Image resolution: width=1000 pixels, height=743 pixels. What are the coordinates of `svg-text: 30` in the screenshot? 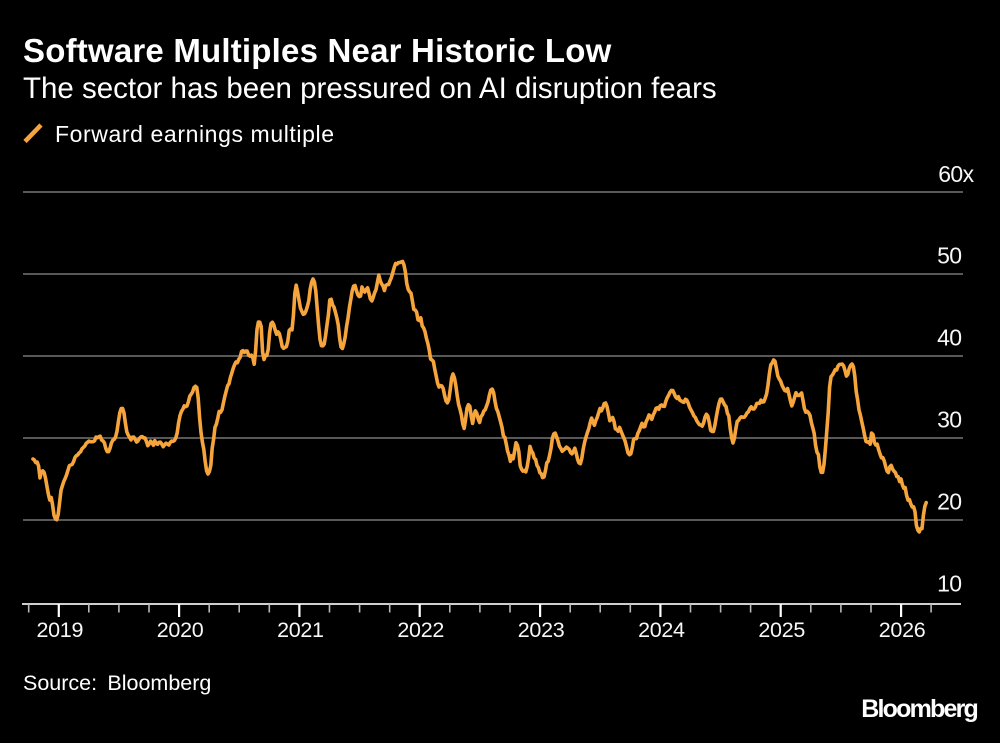 It's located at (949, 420).